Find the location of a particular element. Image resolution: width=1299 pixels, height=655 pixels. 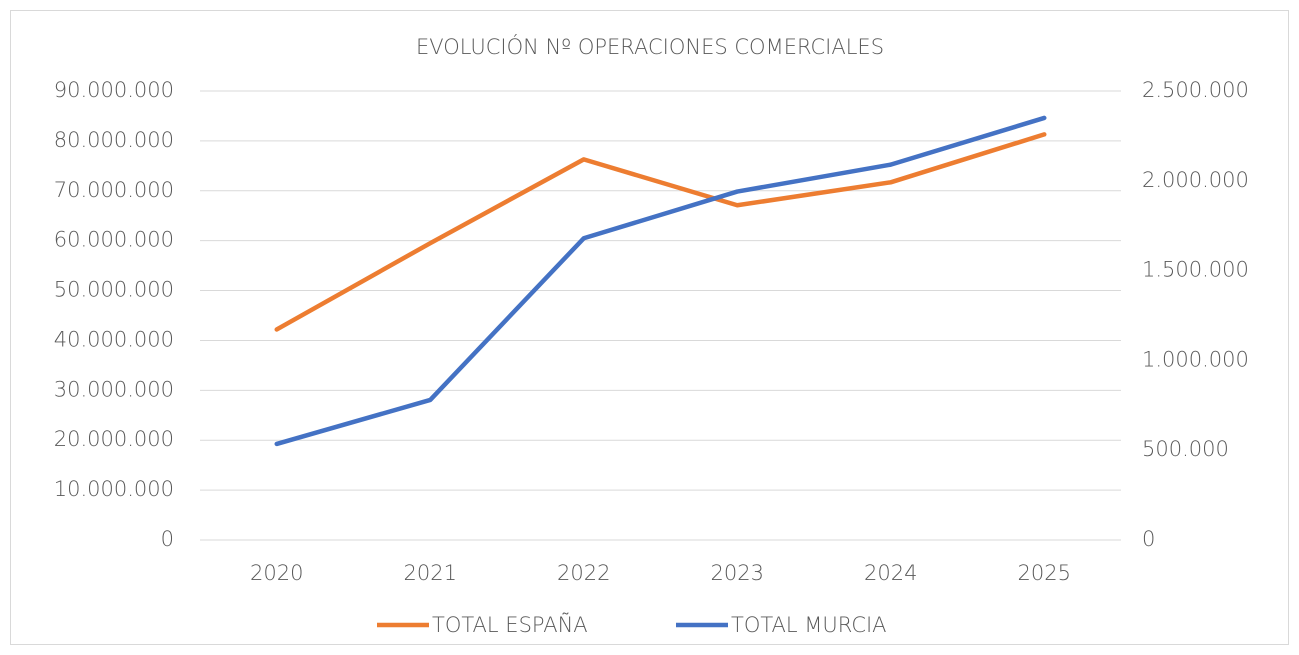

y-tick-label: 40.000.000 is located at coordinates (114, 339).